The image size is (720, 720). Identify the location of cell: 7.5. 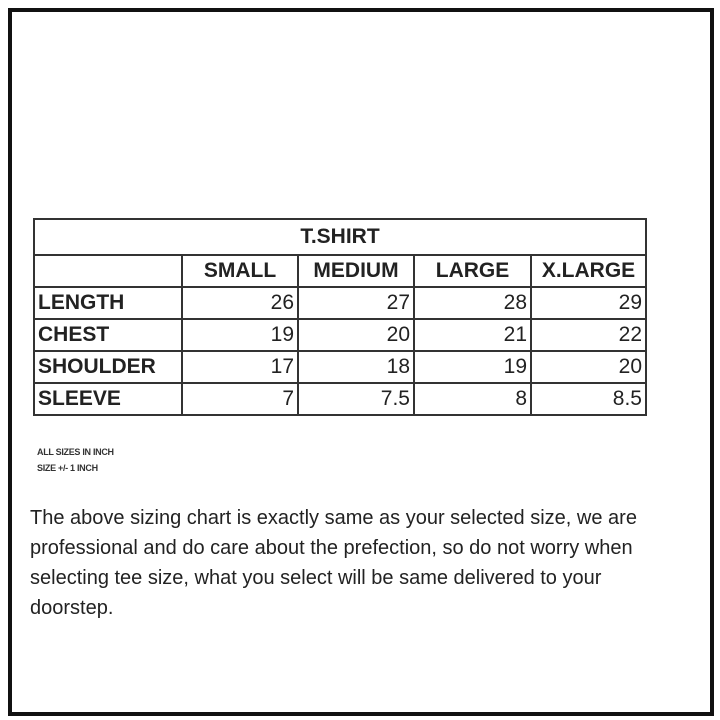
(356, 399).